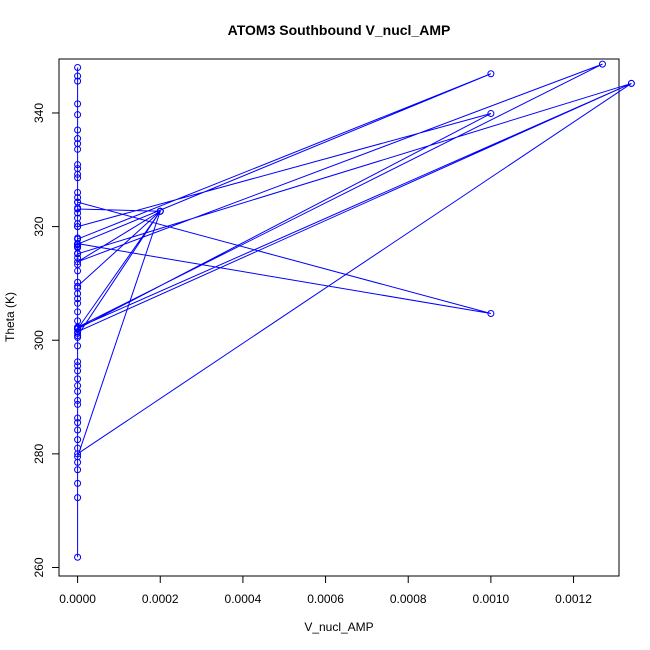 The width and height of the screenshot is (650, 650). I want to click on y-tick-label: 260, so click(39, 567).